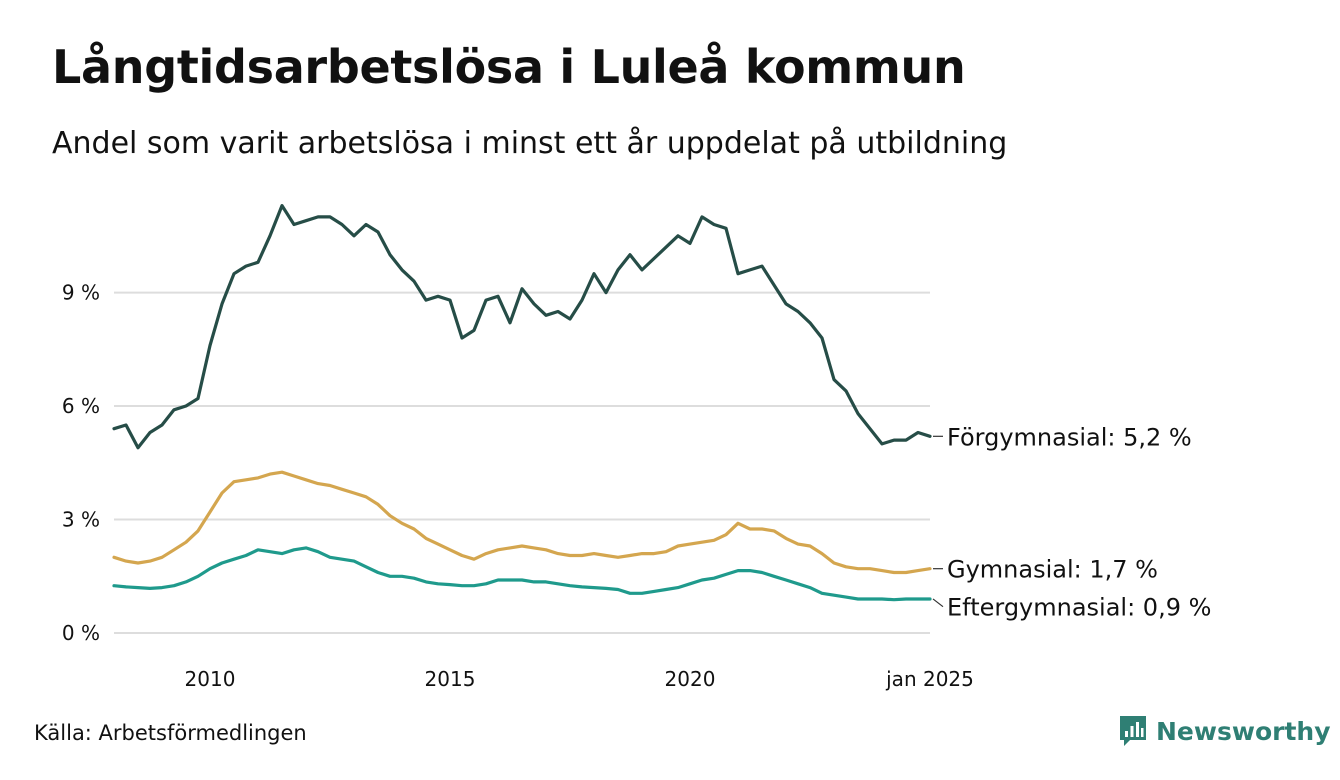 This screenshot has height=780, width=1340. I want to click on brand-logo: Newsworthy, so click(1224, 731).